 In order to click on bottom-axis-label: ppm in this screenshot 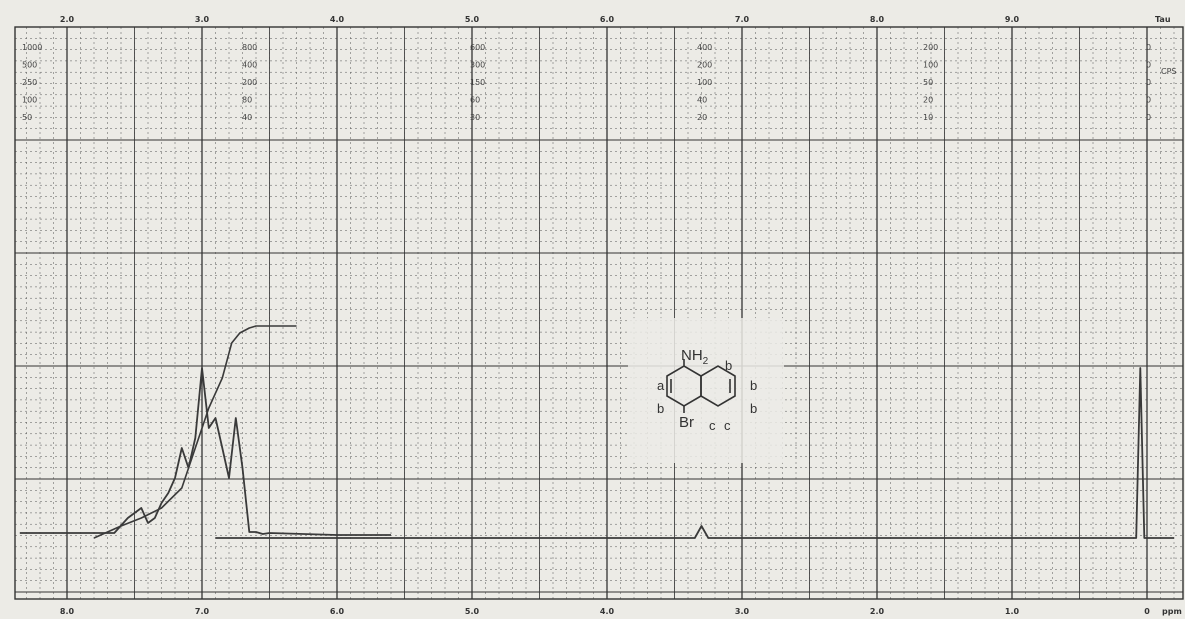, I will do `click(1172, 611)`.